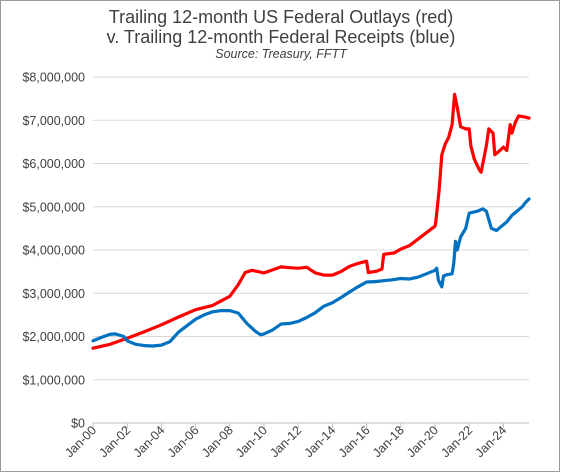 The height and width of the screenshot is (475, 562). I want to click on x-tick-label: Jan-12, so click(285, 441).